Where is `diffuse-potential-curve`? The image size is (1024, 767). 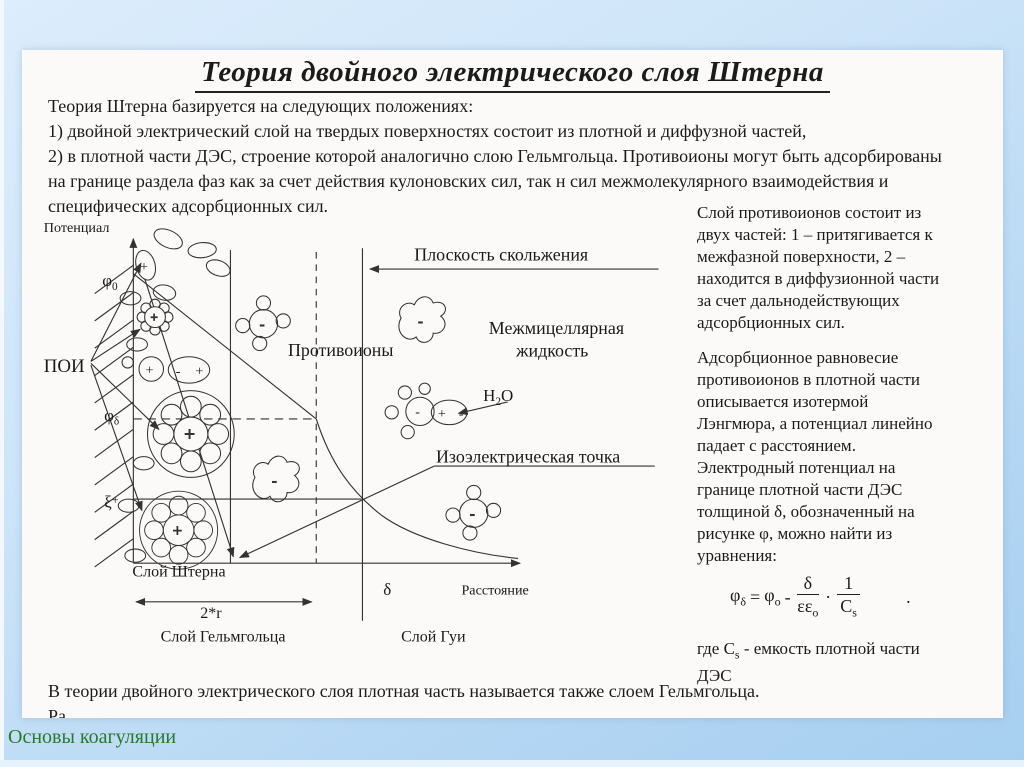 diffuse-potential-curve is located at coordinates (417, 489).